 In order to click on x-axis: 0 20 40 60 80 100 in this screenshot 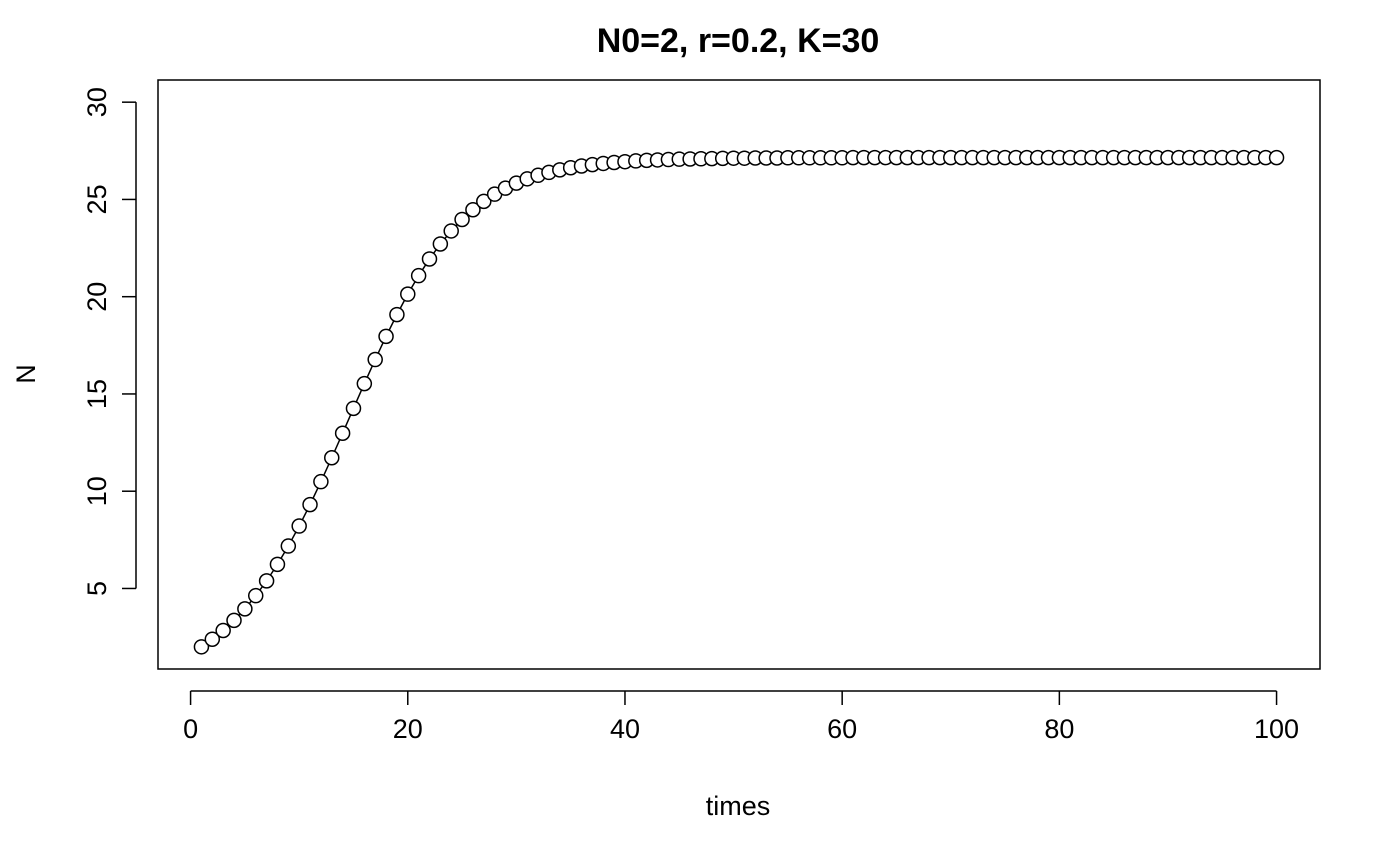, I will do `click(741, 717)`.